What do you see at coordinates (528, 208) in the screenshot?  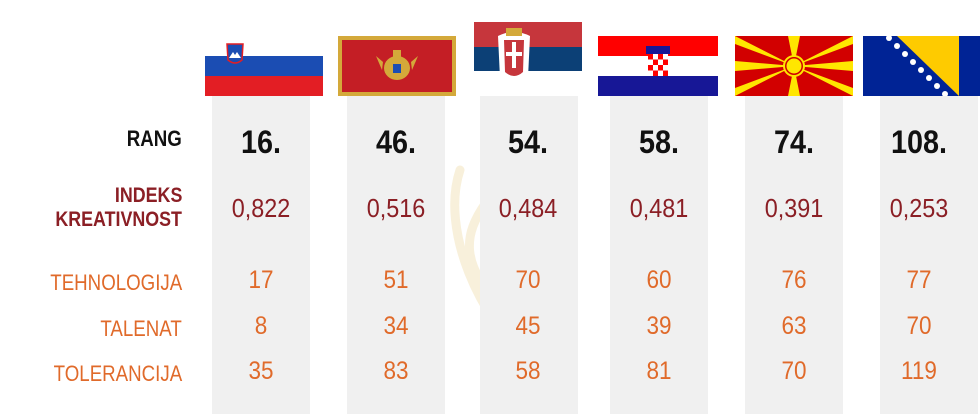 I see `index-value: 0,484` at bounding box center [528, 208].